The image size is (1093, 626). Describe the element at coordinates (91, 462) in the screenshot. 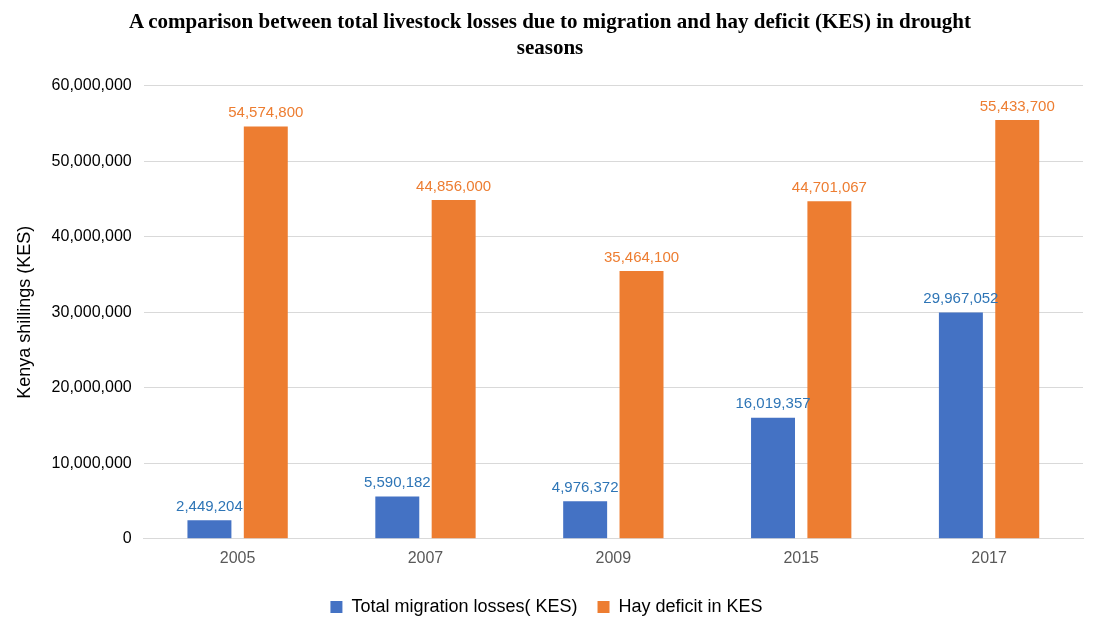

I see `y-tick-label: 10,000,000` at that location.